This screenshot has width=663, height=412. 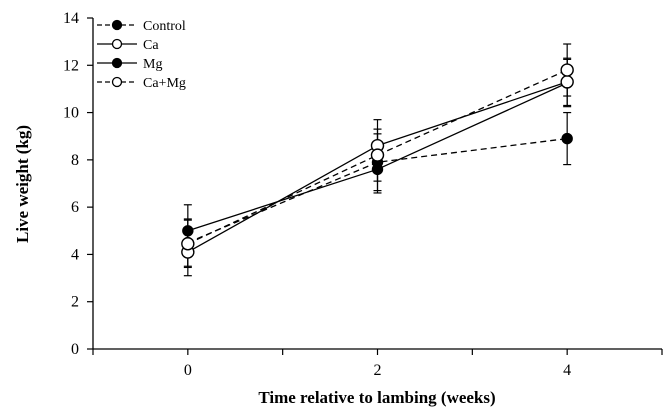 What do you see at coordinates (22, 184) in the screenshot?
I see `y-axis-label: Live weight (kg)` at bounding box center [22, 184].